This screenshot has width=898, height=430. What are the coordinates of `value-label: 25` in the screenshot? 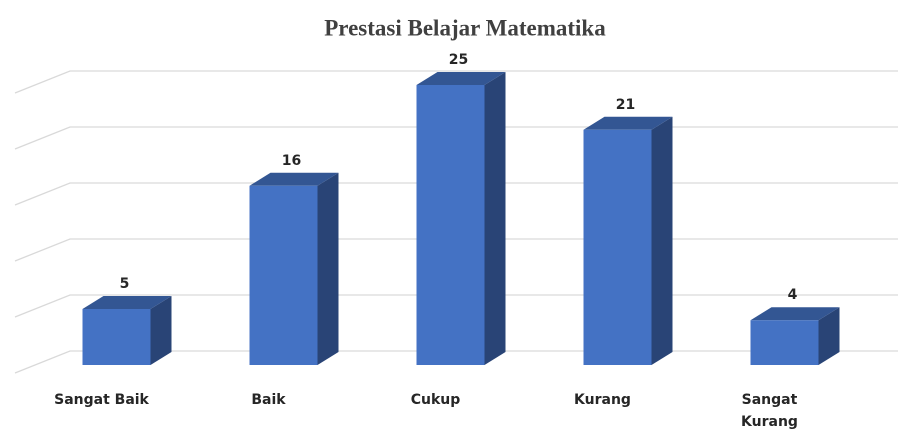 It's located at (458, 60).